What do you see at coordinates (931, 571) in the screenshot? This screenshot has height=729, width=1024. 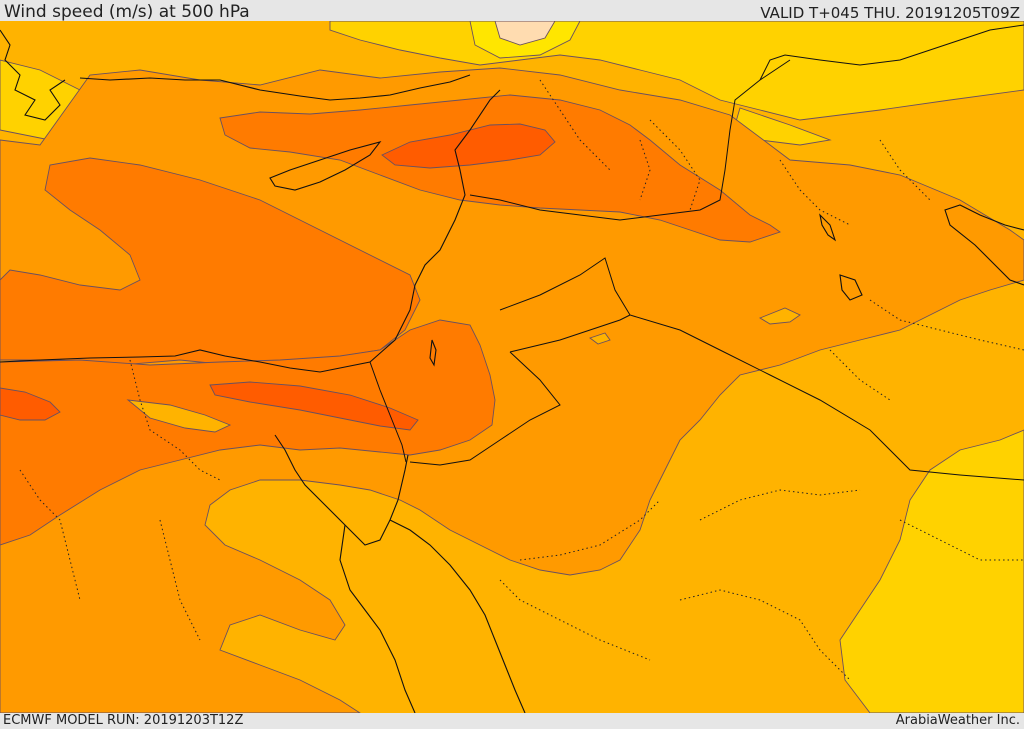 I see `yellow-band-southeast` at bounding box center [931, 571].